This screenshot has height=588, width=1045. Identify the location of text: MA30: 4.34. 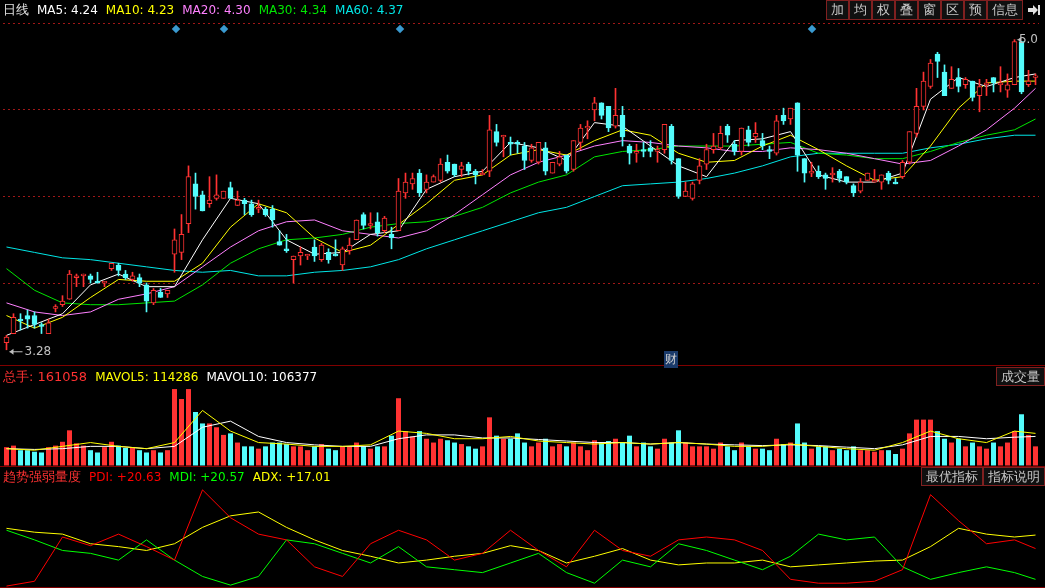
(293, 10).